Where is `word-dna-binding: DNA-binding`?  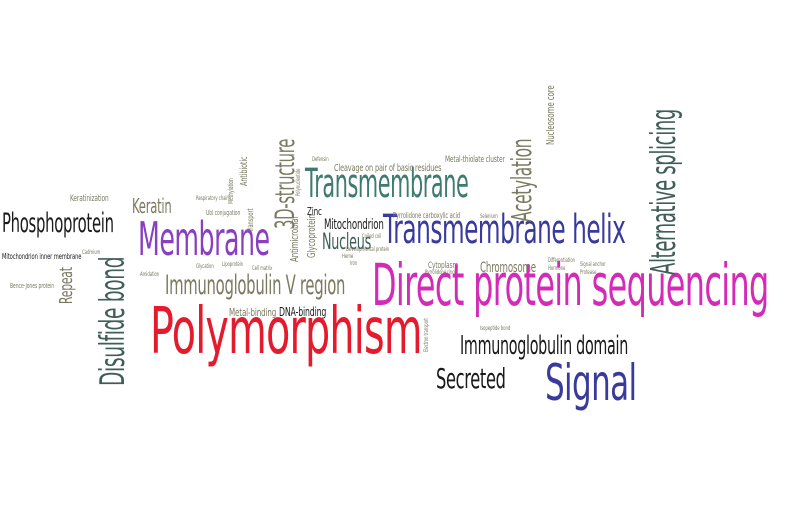
word-dna-binding: DNA-binding is located at coordinates (303, 312).